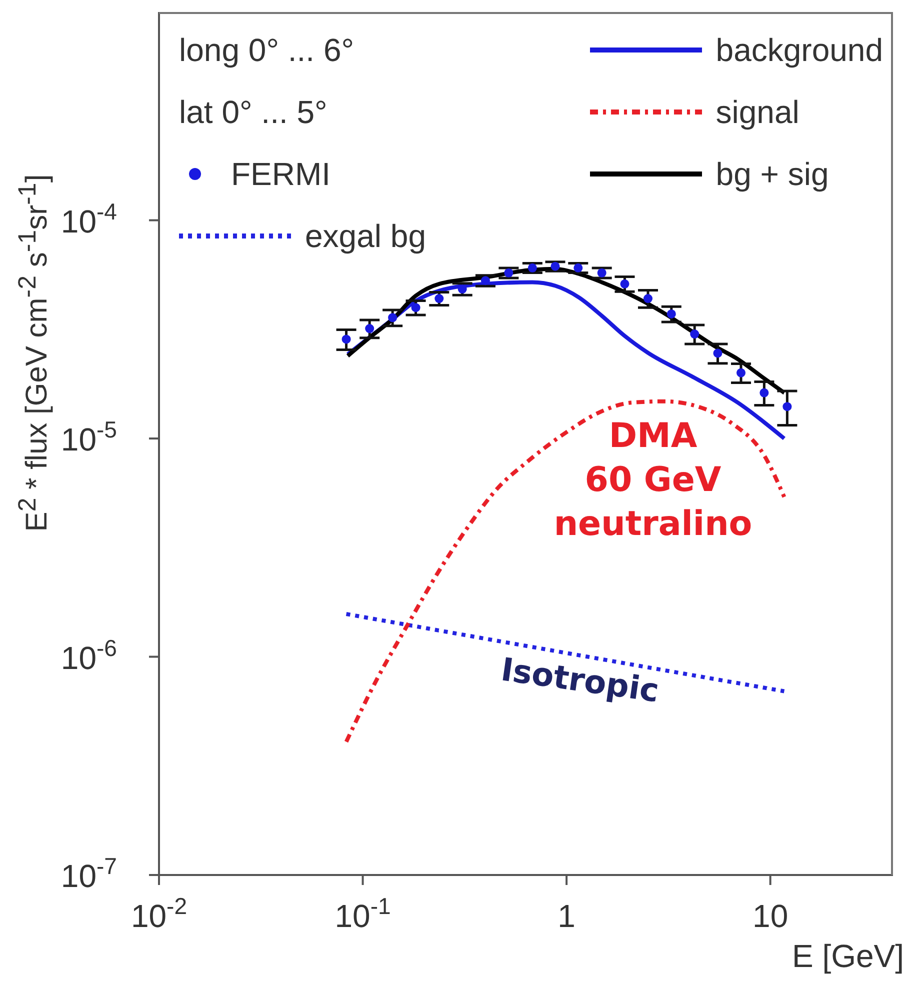 The height and width of the screenshot is (983, 904). I want to click on legend-label: FERMI, so click(281, 174).